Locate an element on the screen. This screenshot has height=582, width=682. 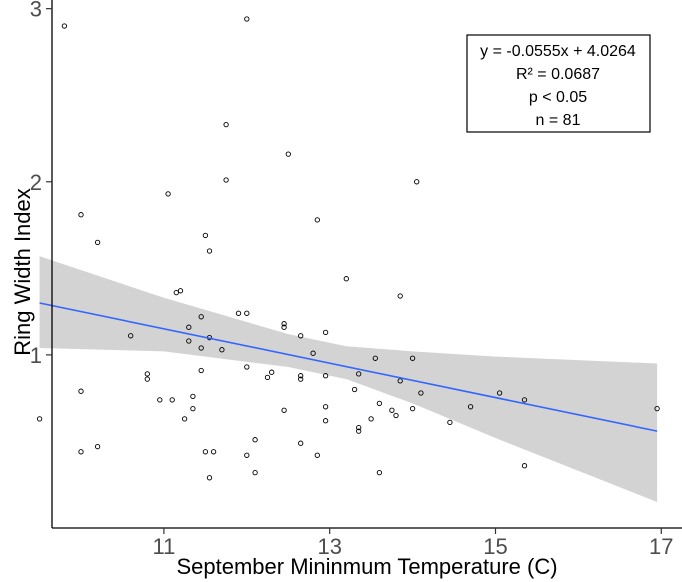
annotation-n: n = 81 is located at coordinates (558, 120).